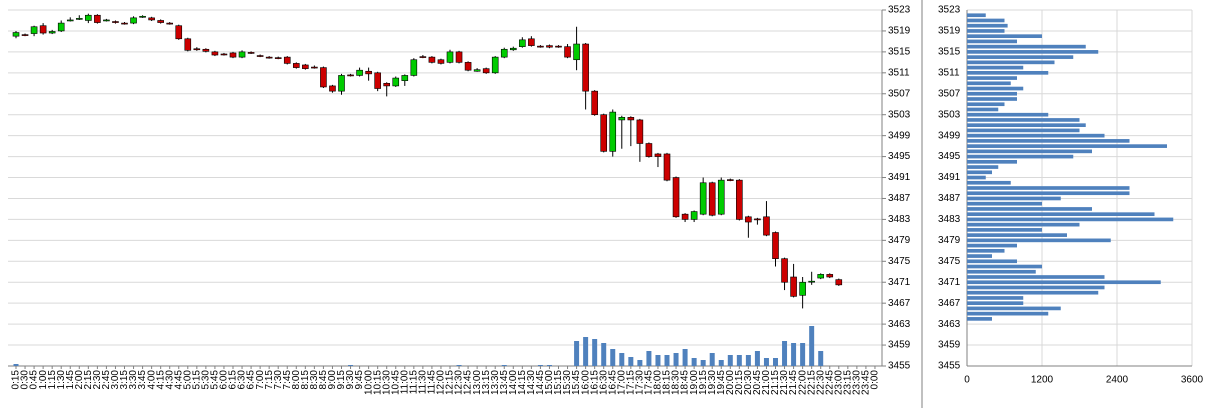  Describe the element at coordinates (25, 380) in the screenshot. I see `x-tick-label: 0:30` at that location.